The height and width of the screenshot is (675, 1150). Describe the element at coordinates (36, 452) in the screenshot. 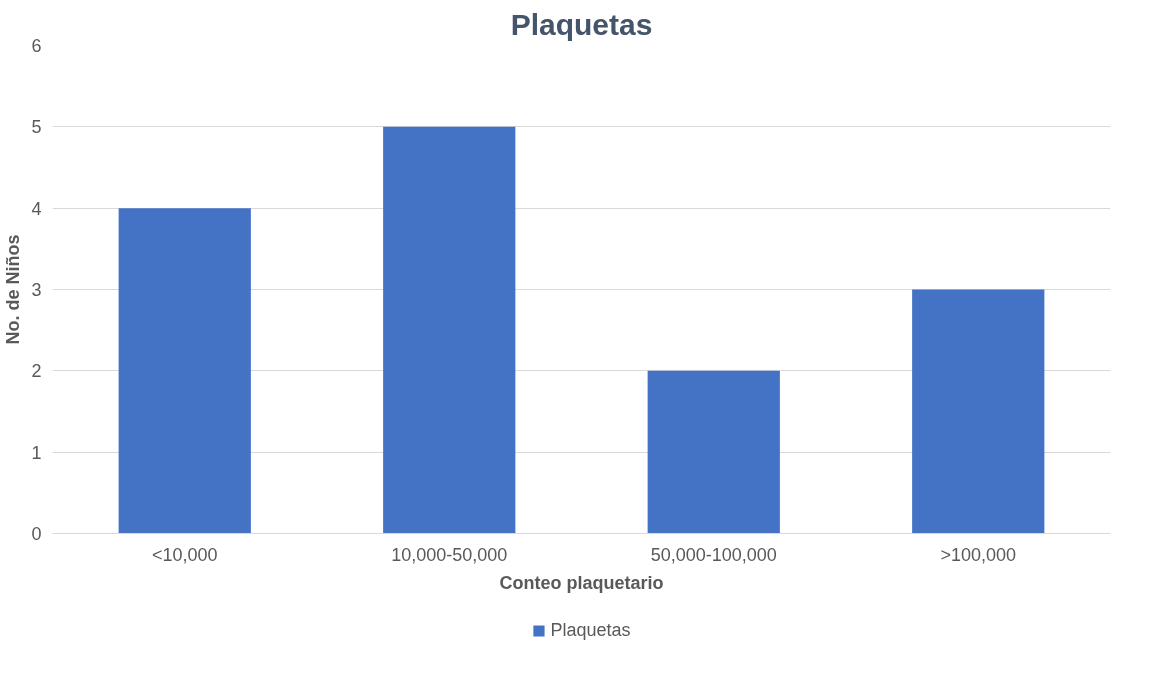

I see `y-tick-label: 1` at that location.